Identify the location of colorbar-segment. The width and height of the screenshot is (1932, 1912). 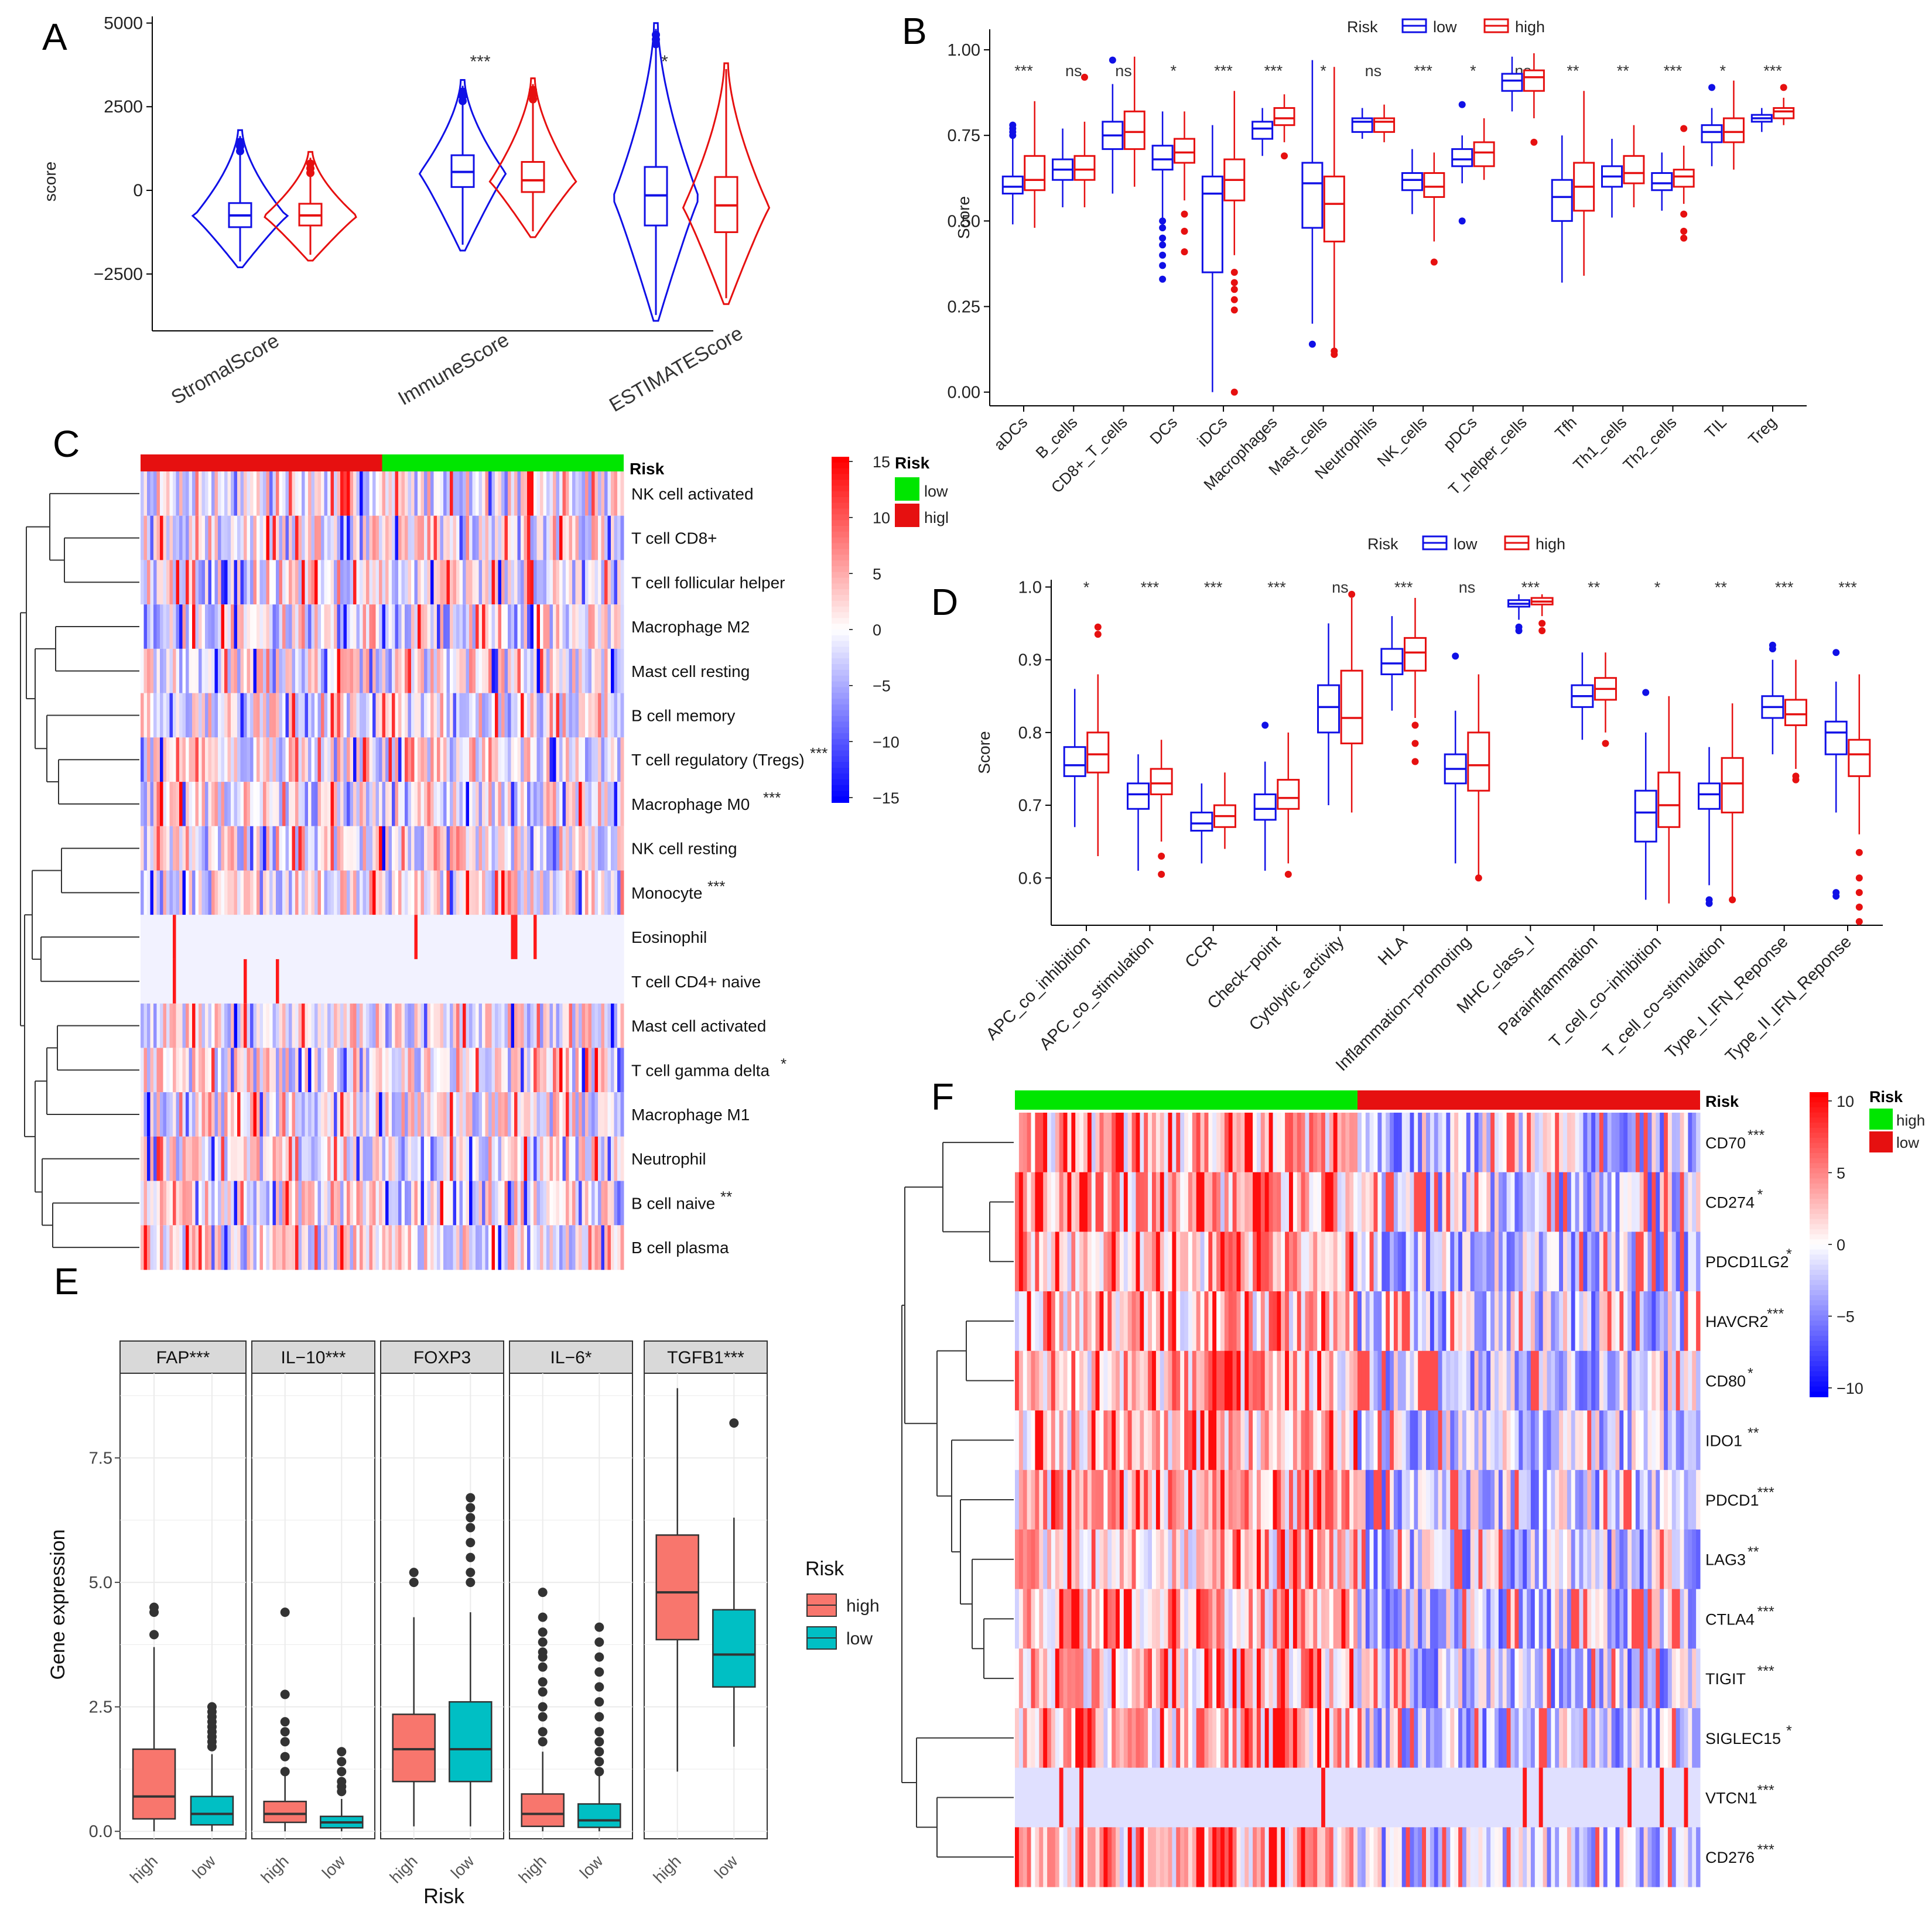
(840, 650).